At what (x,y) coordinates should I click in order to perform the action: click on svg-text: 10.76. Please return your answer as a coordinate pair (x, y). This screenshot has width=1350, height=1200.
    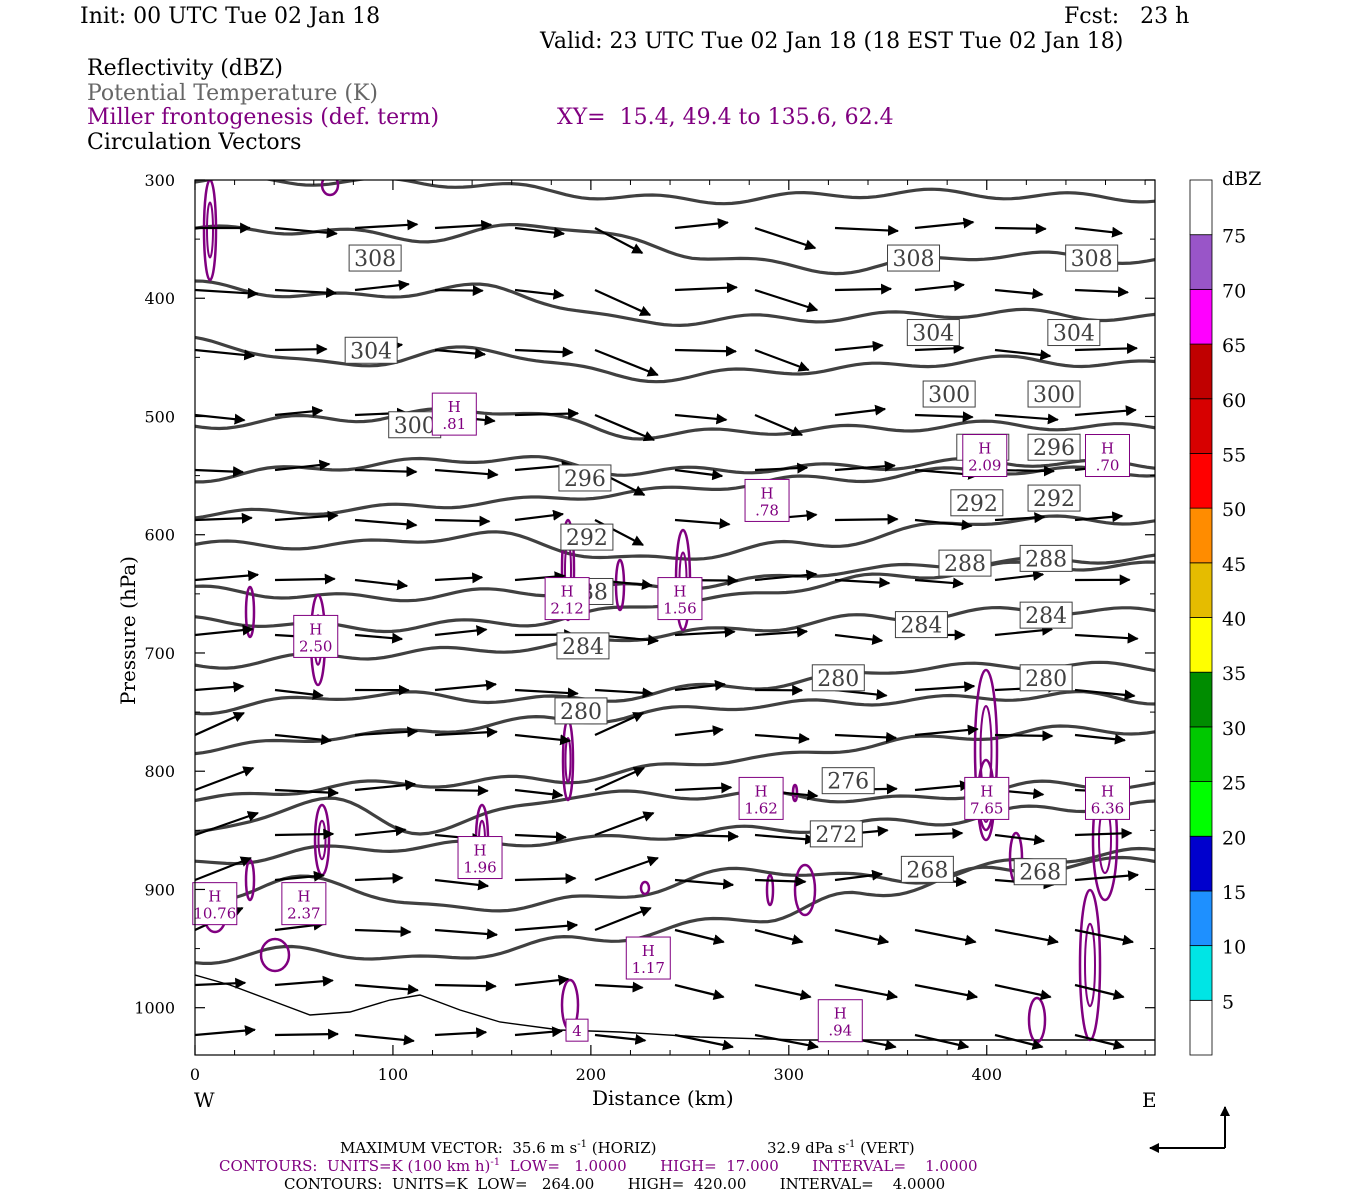
    Looking at the image, I should click on (214, 914).